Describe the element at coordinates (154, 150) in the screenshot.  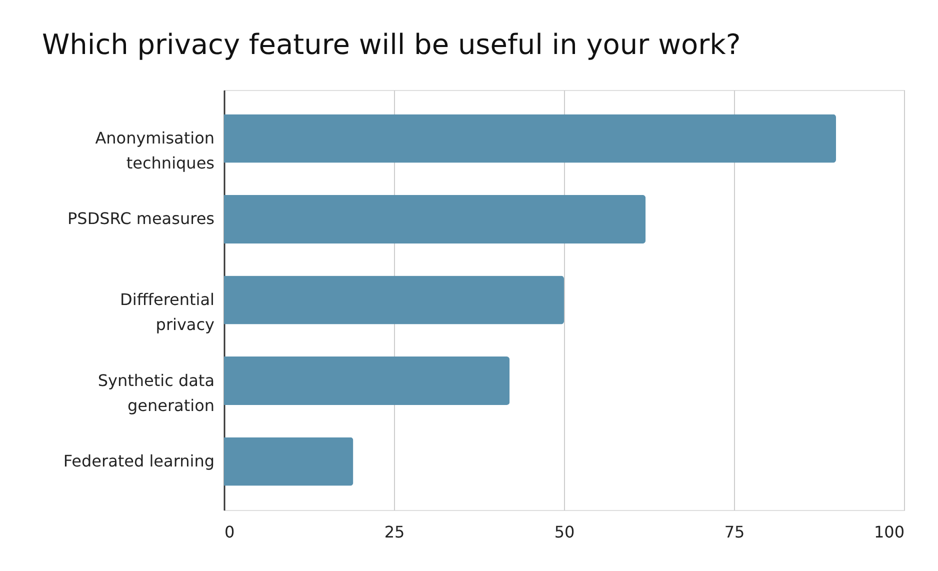
I see `y-tick-label: Anonymisation techniques` at that location.